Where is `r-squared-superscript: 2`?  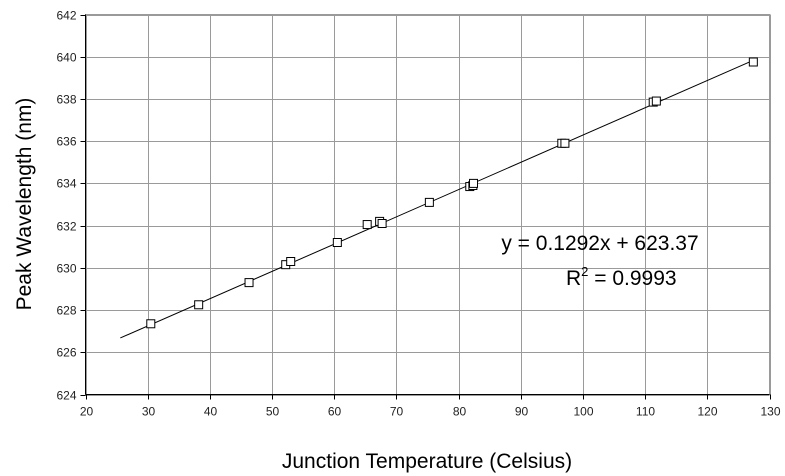 r-squared-superscript: 2 is located at coordinates (584, 271).